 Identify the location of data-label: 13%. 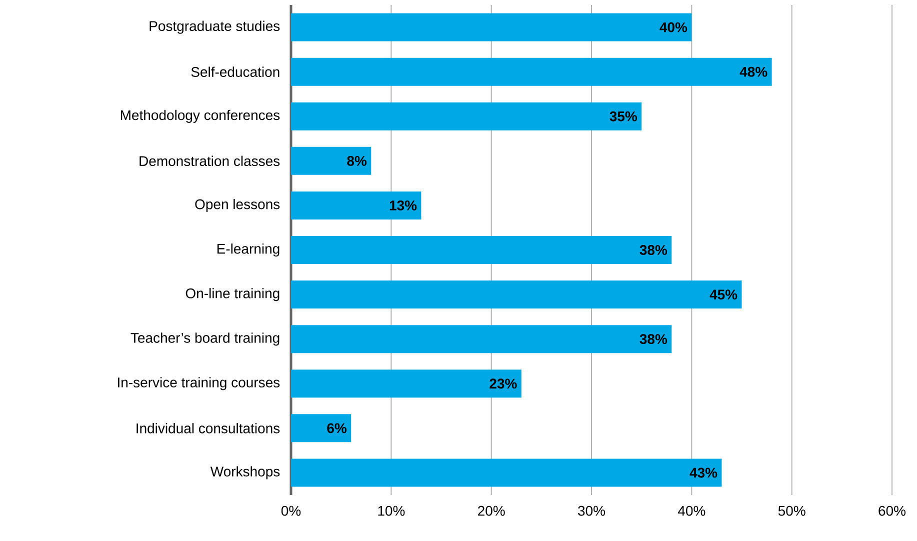
(403, 205).